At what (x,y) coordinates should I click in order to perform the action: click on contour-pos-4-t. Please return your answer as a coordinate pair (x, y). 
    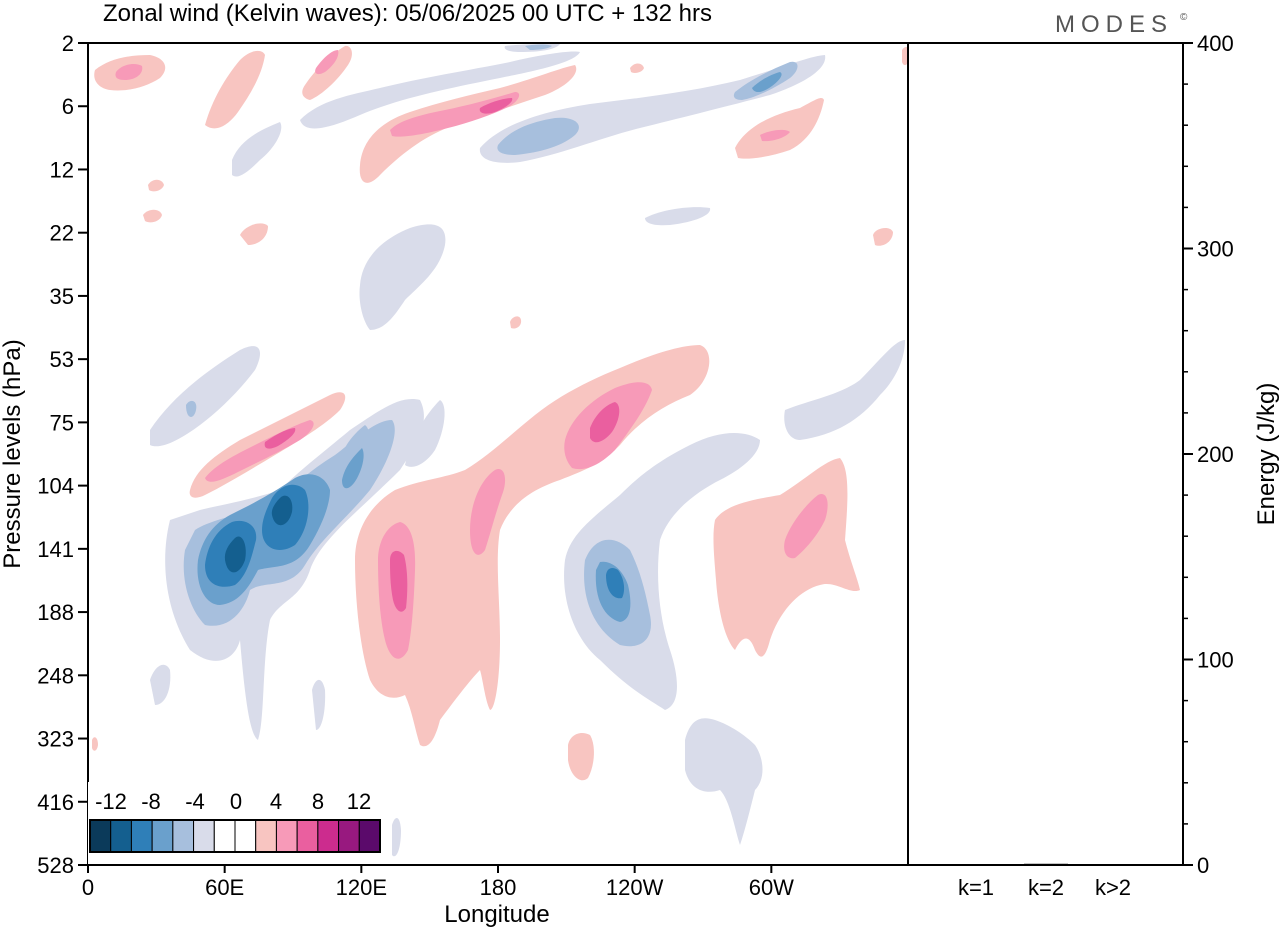
    Looking at the image, I should click on (637, 68).